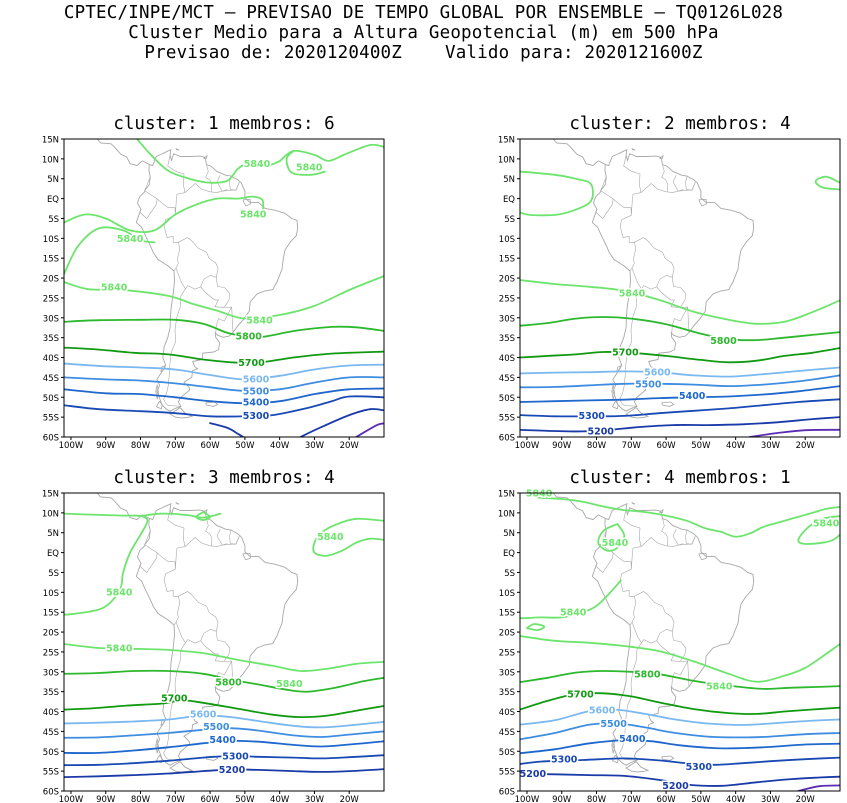 Image resolution: width=847 pixels, height=803 pixels. I want to click on map-frame, so click(224, 642).